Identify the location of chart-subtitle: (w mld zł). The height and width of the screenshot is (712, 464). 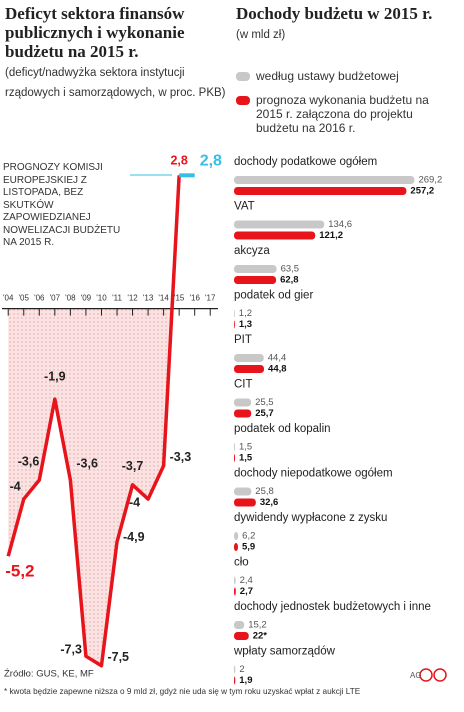
(261, 35).